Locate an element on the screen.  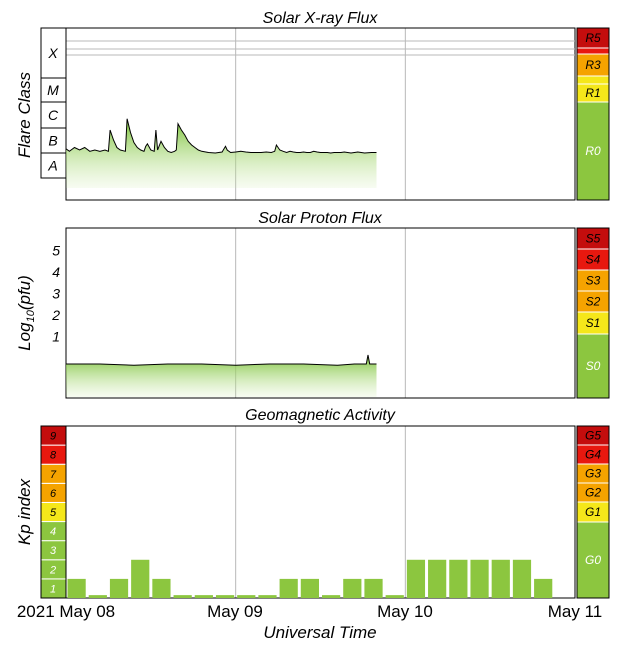
xray-class-label: M is located at coordinates (53, 90).